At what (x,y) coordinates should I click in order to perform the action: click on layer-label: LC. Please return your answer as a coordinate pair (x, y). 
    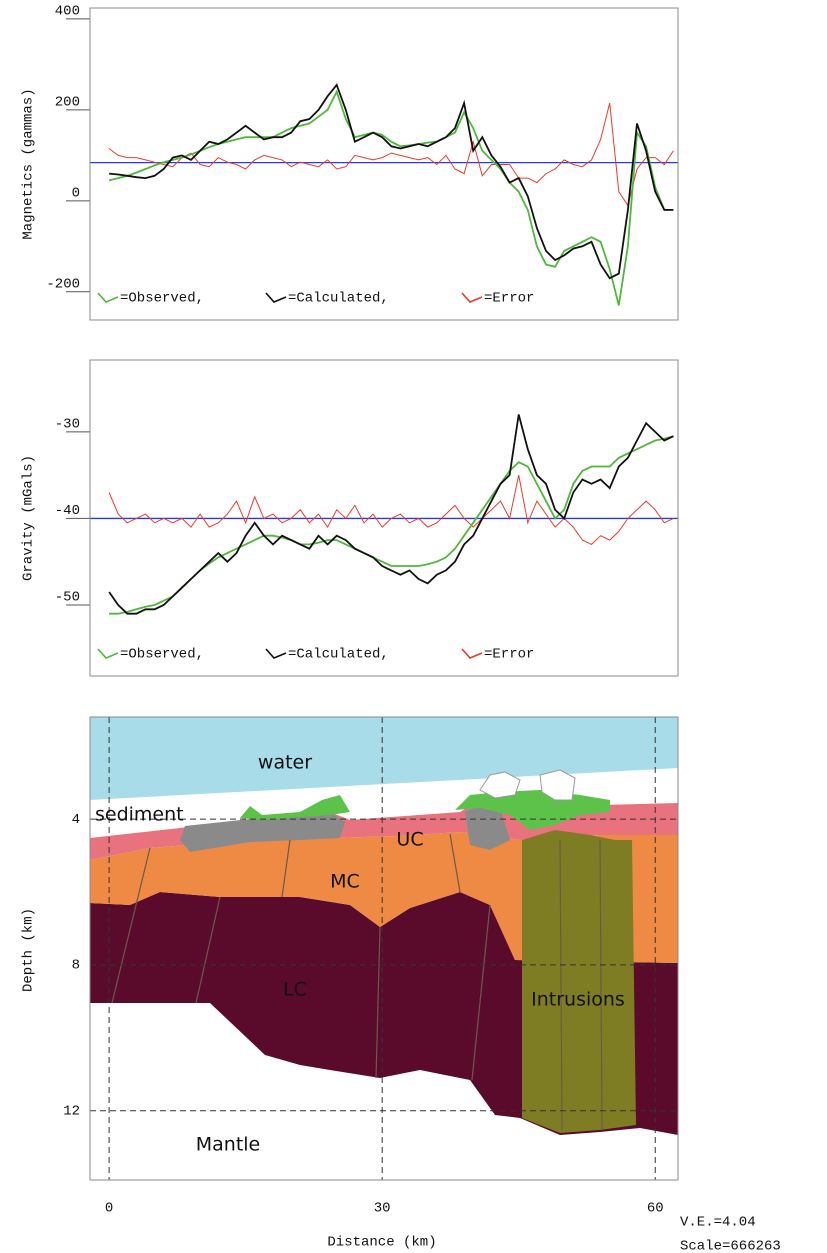
    Looking at the image, I should click on (295, 990).